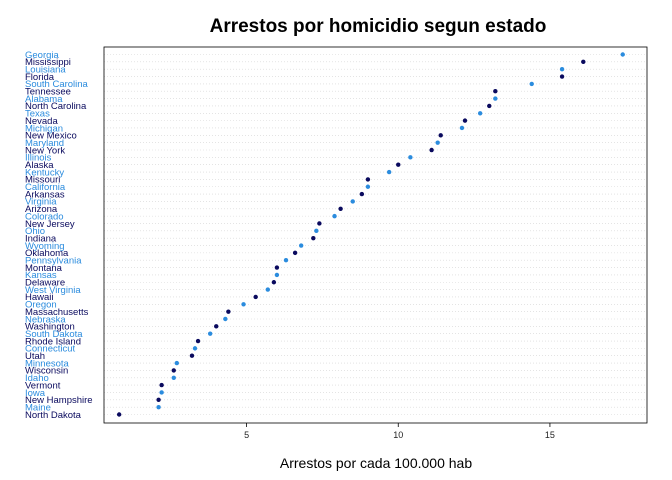  What do you see at coordinates (50, 224) in the screenshot?
I see `state-label: New Jersey` at bounding box center [50, 224].